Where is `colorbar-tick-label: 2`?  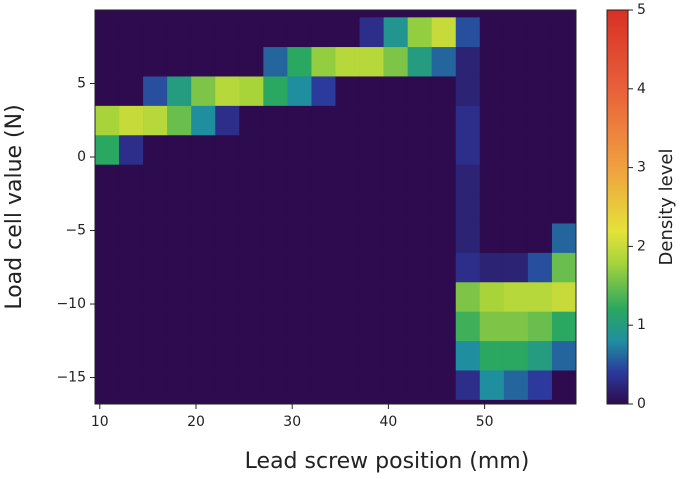
colorbar-tick-label: 2 is located at coordinates (641, 246).